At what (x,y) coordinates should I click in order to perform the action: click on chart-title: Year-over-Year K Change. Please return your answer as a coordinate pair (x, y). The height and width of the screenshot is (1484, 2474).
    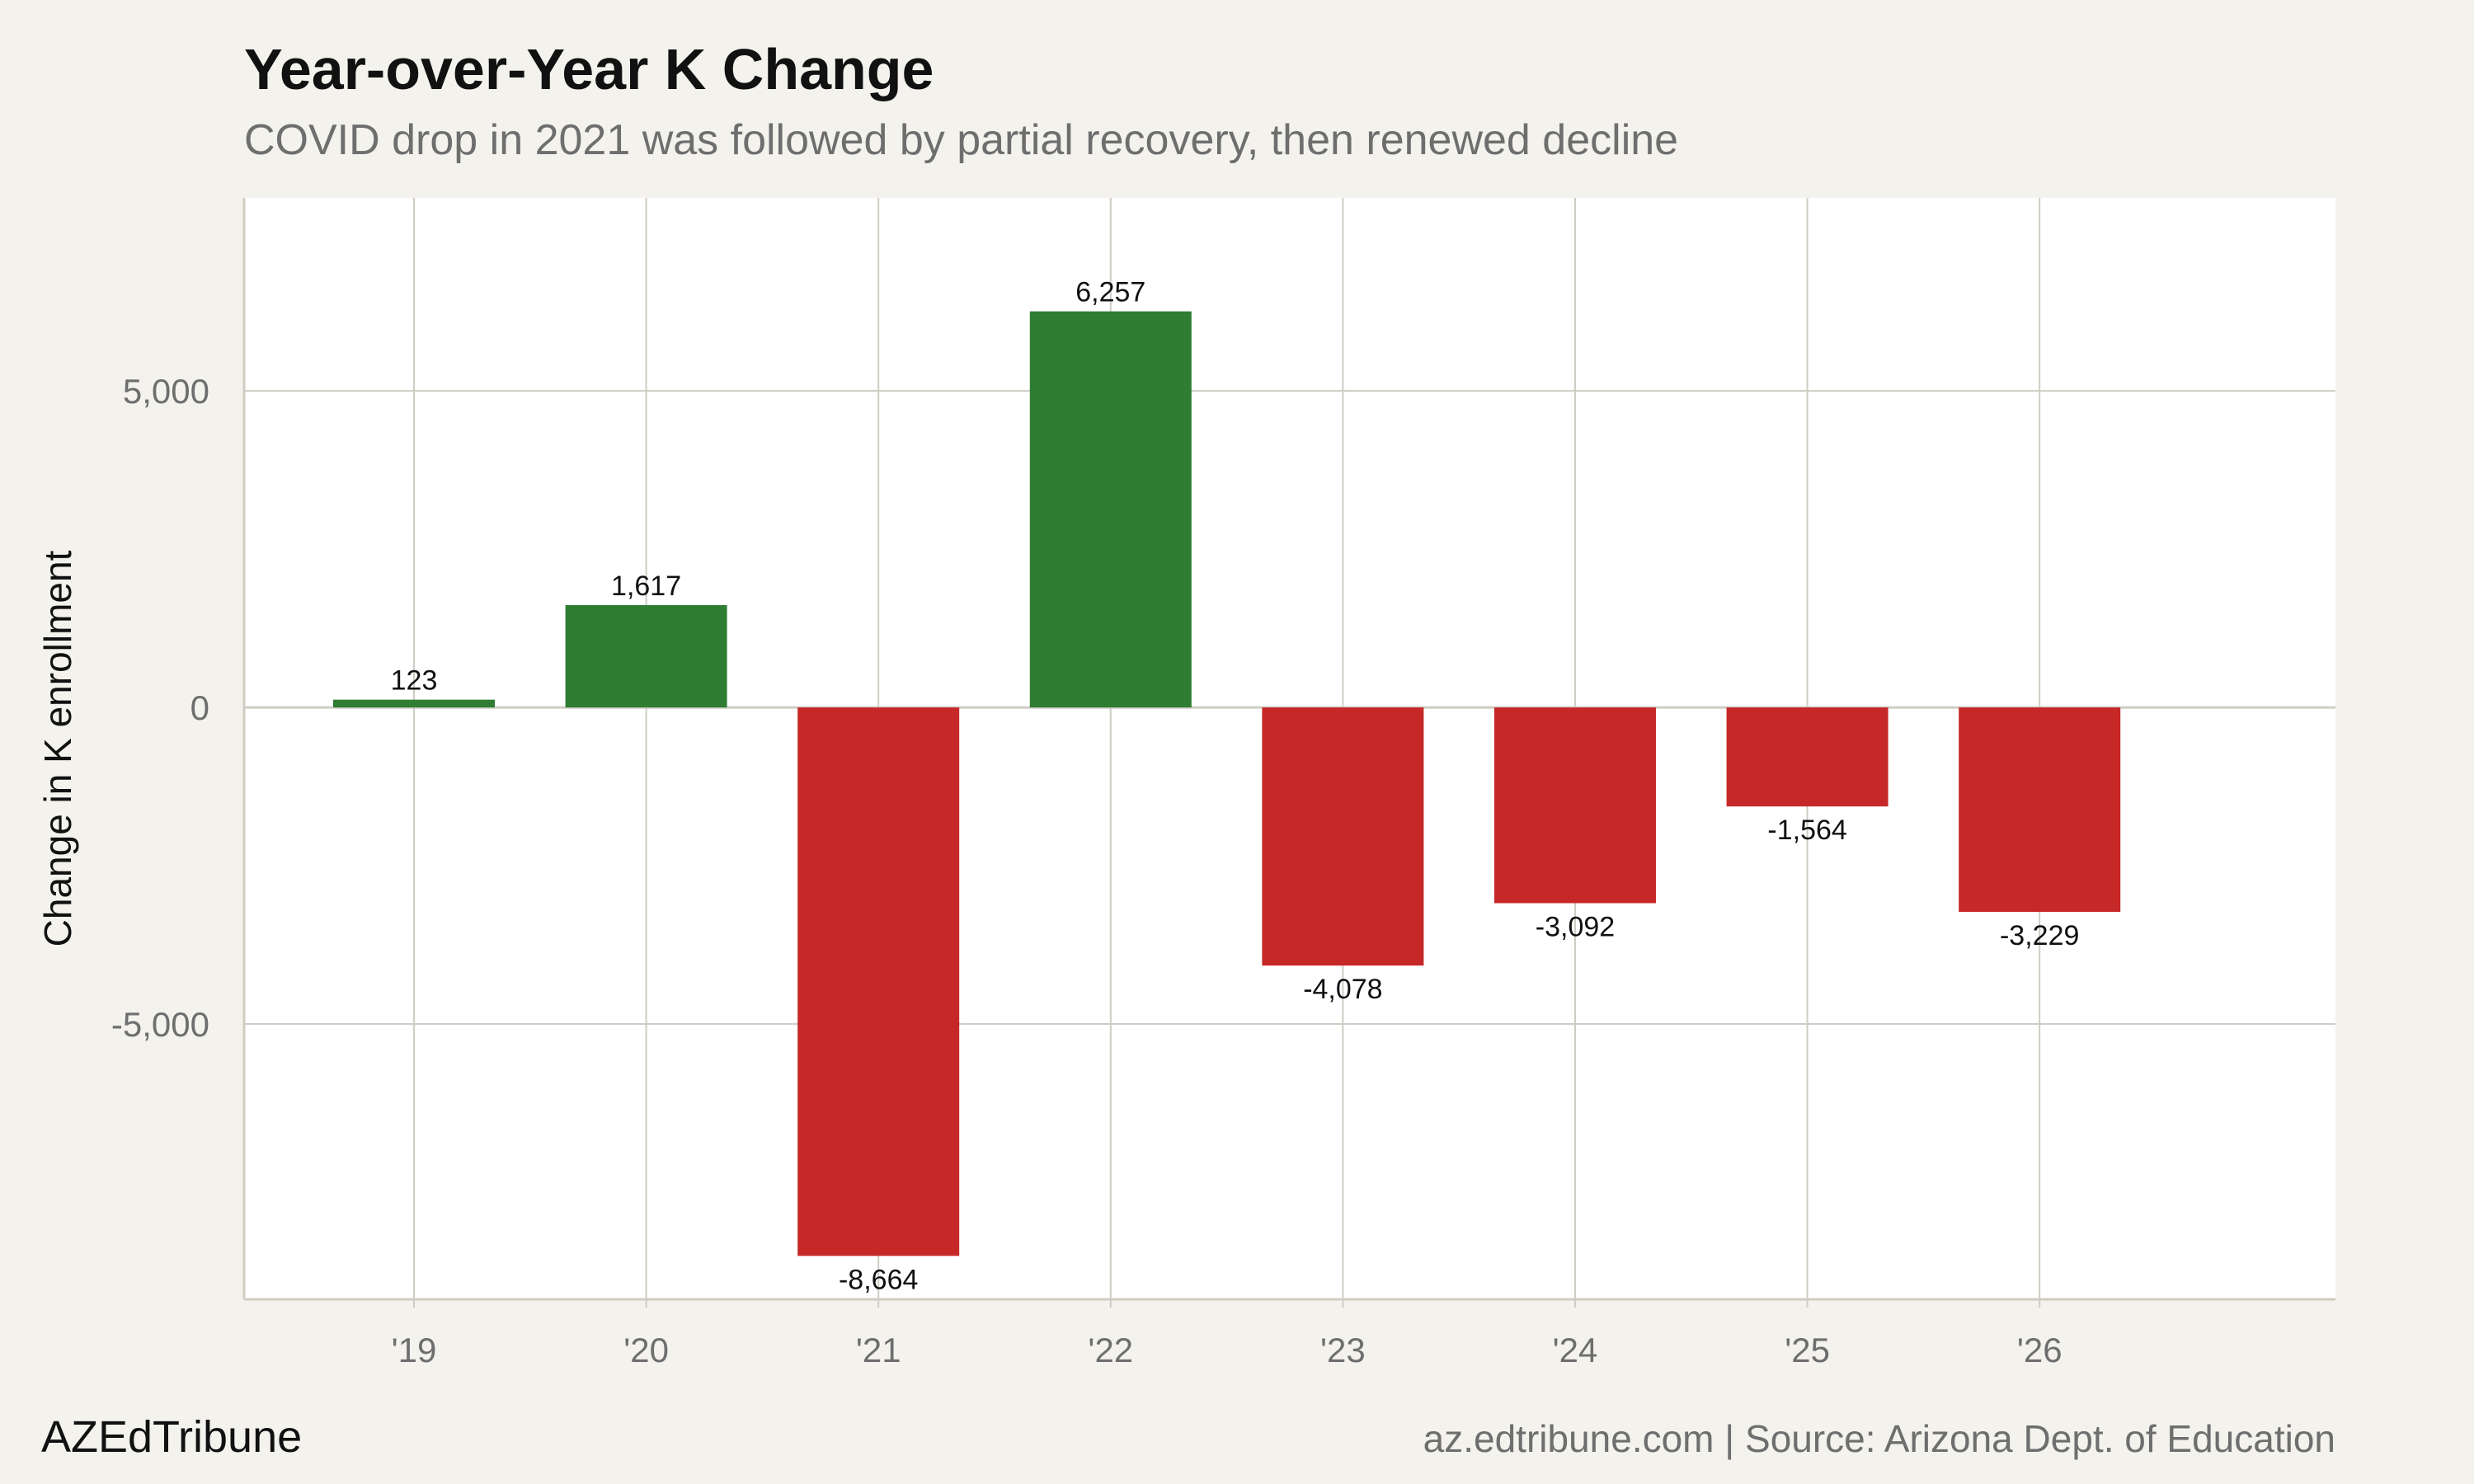
    Looking at the image, I should click on (589, 69).